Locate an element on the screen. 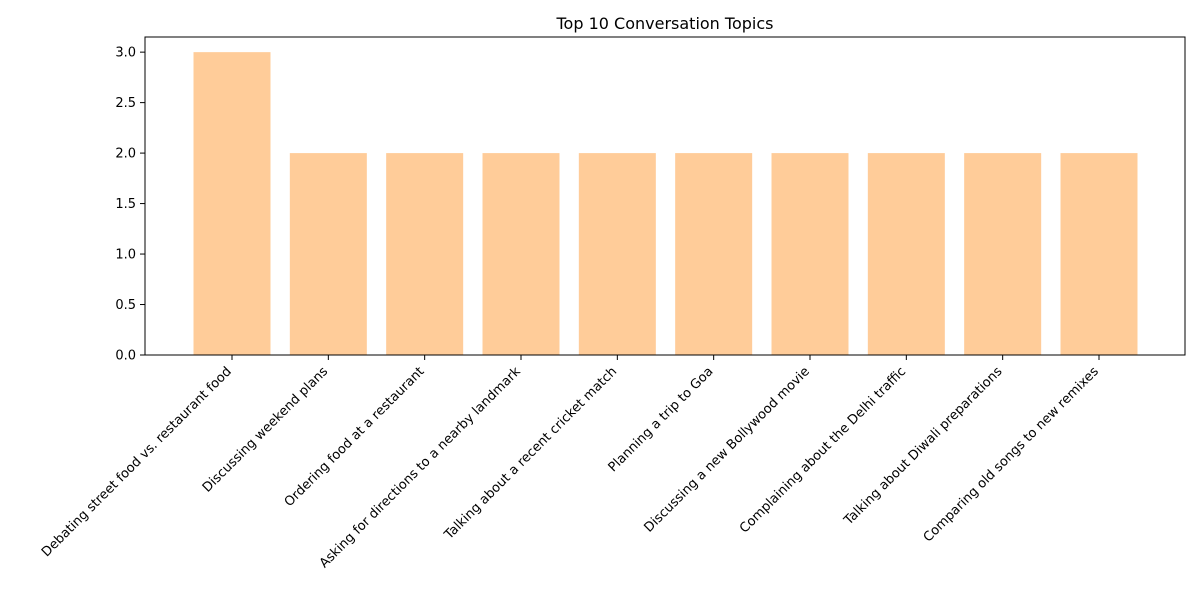 This screenshot has height=600, width=1200. y-axis: 0.0 0.5 1.0 1.5 2.0 2.5 3.0 is located at coordinates (130, 205).